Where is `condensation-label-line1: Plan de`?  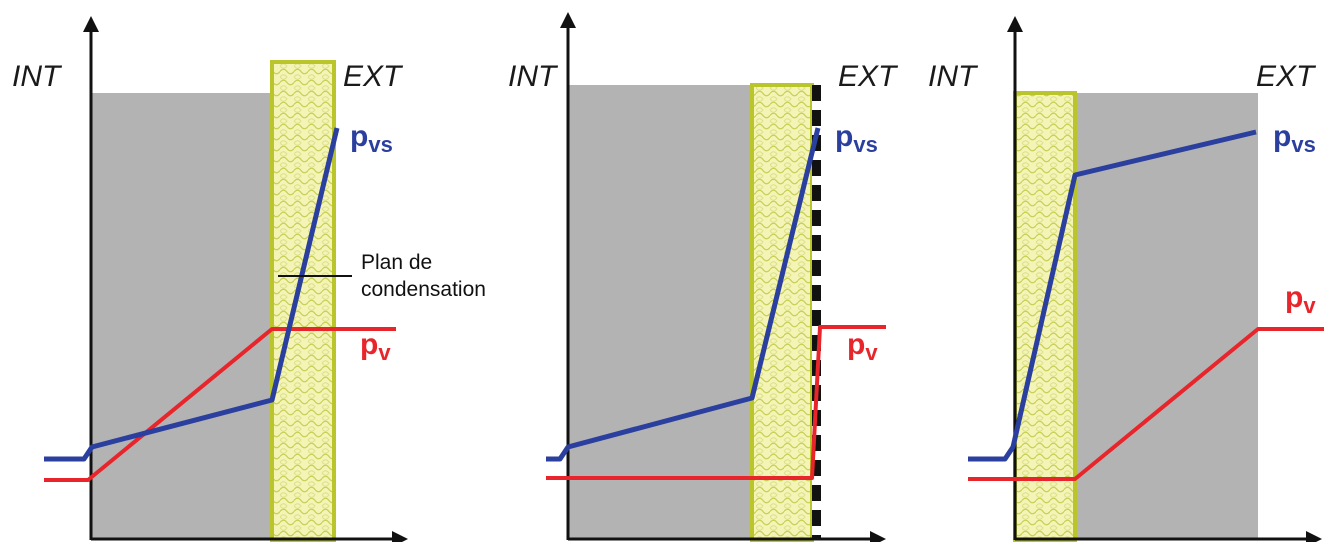
condensation-label-line1: Plan de is located at coordinates (396, 262).